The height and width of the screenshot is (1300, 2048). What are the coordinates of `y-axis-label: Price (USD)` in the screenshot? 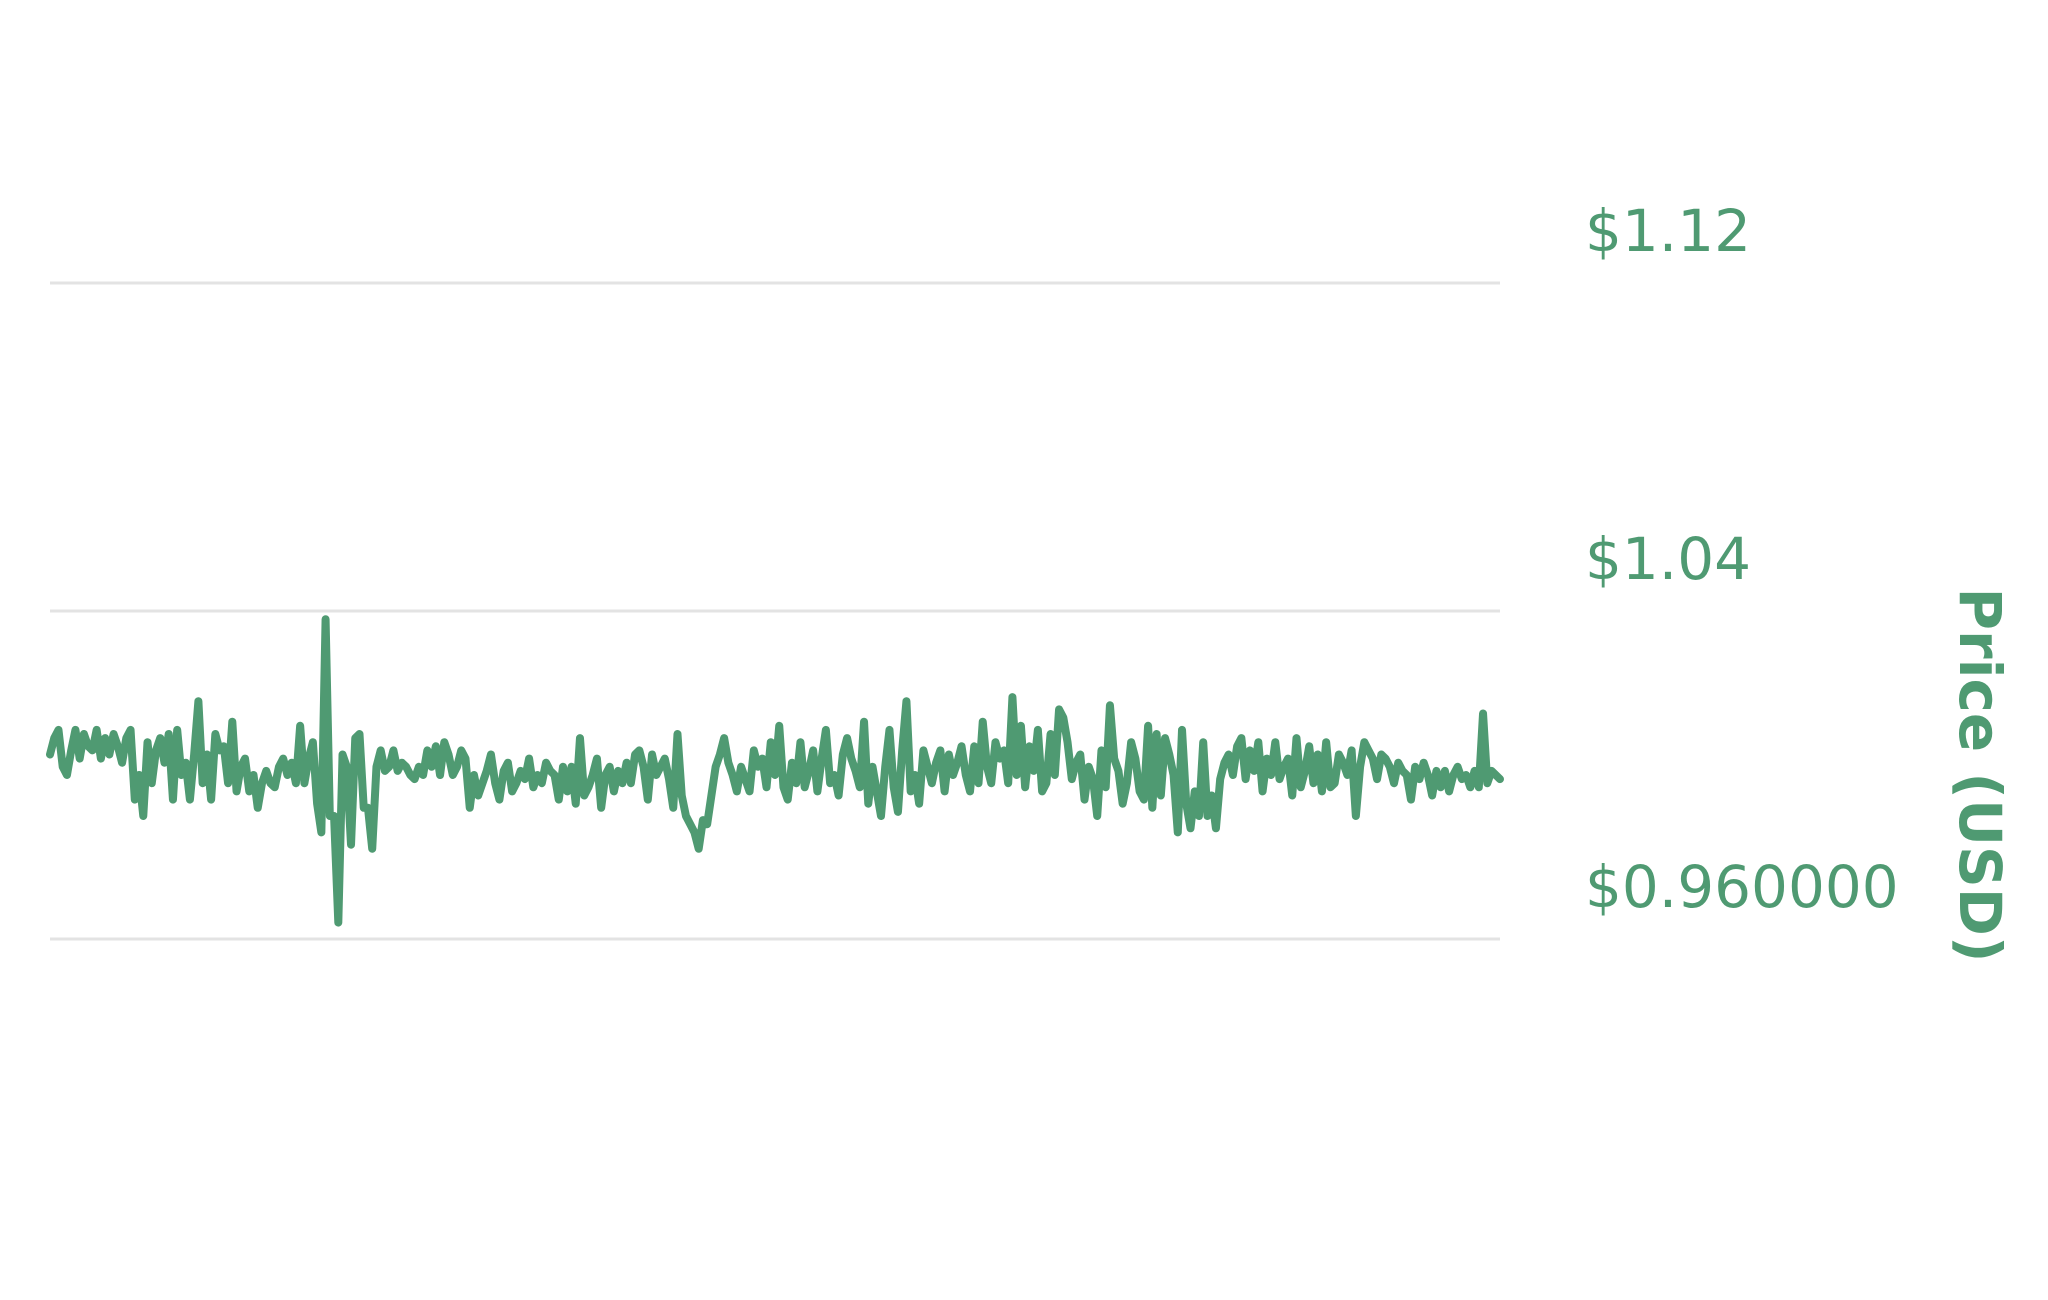 It's located at (1980, 775).